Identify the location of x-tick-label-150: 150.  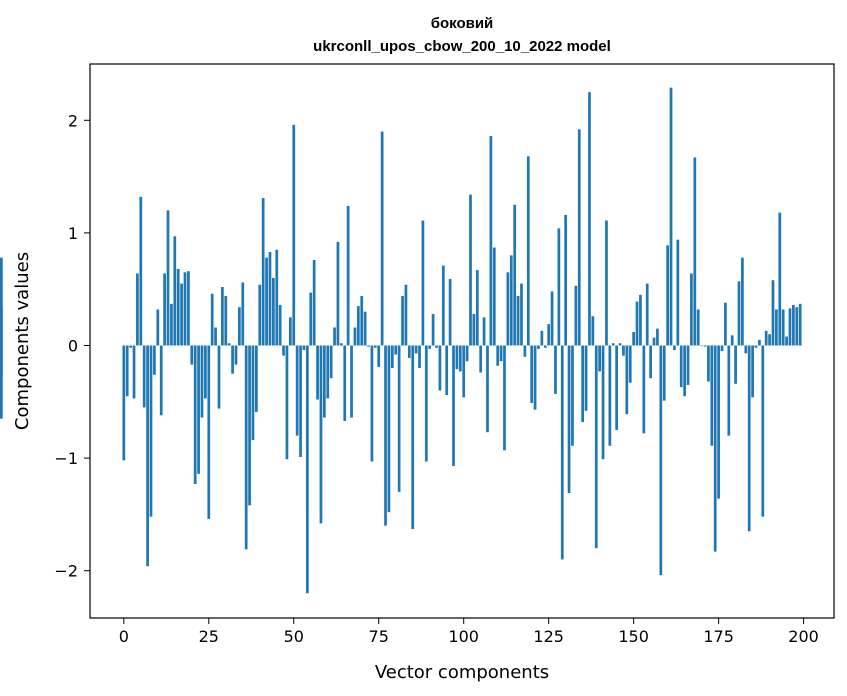
(633, 636).